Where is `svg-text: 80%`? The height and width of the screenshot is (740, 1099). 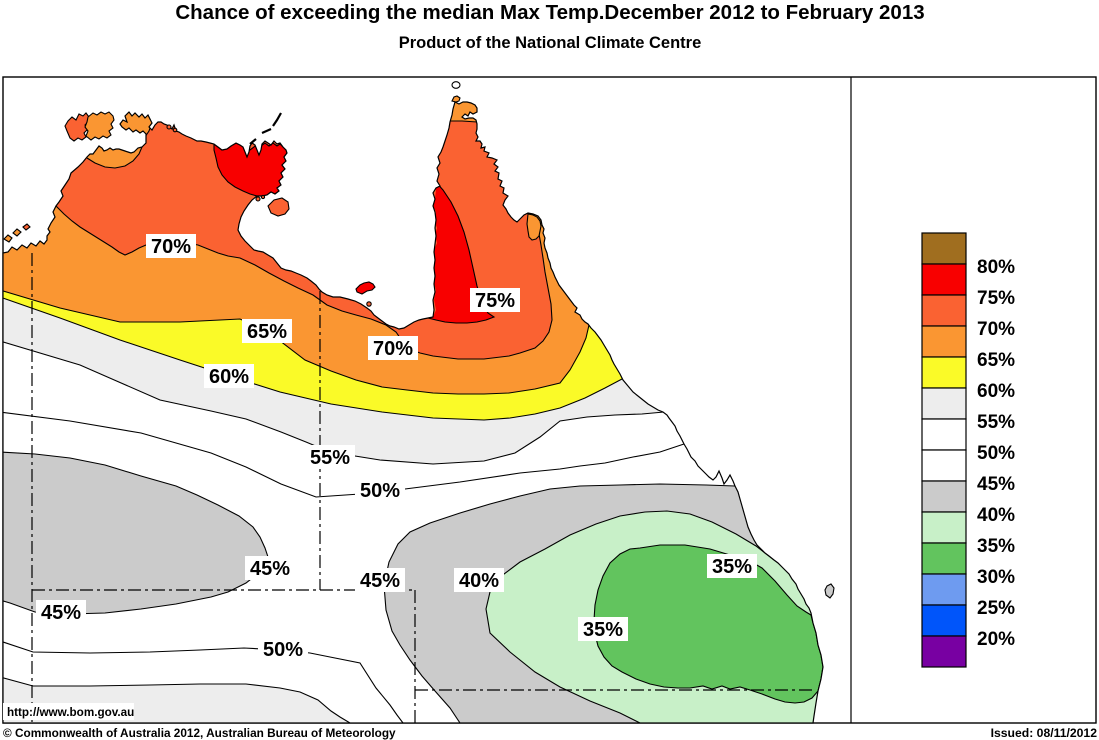
svg-text: 80% is located at coordinates (996, 267).